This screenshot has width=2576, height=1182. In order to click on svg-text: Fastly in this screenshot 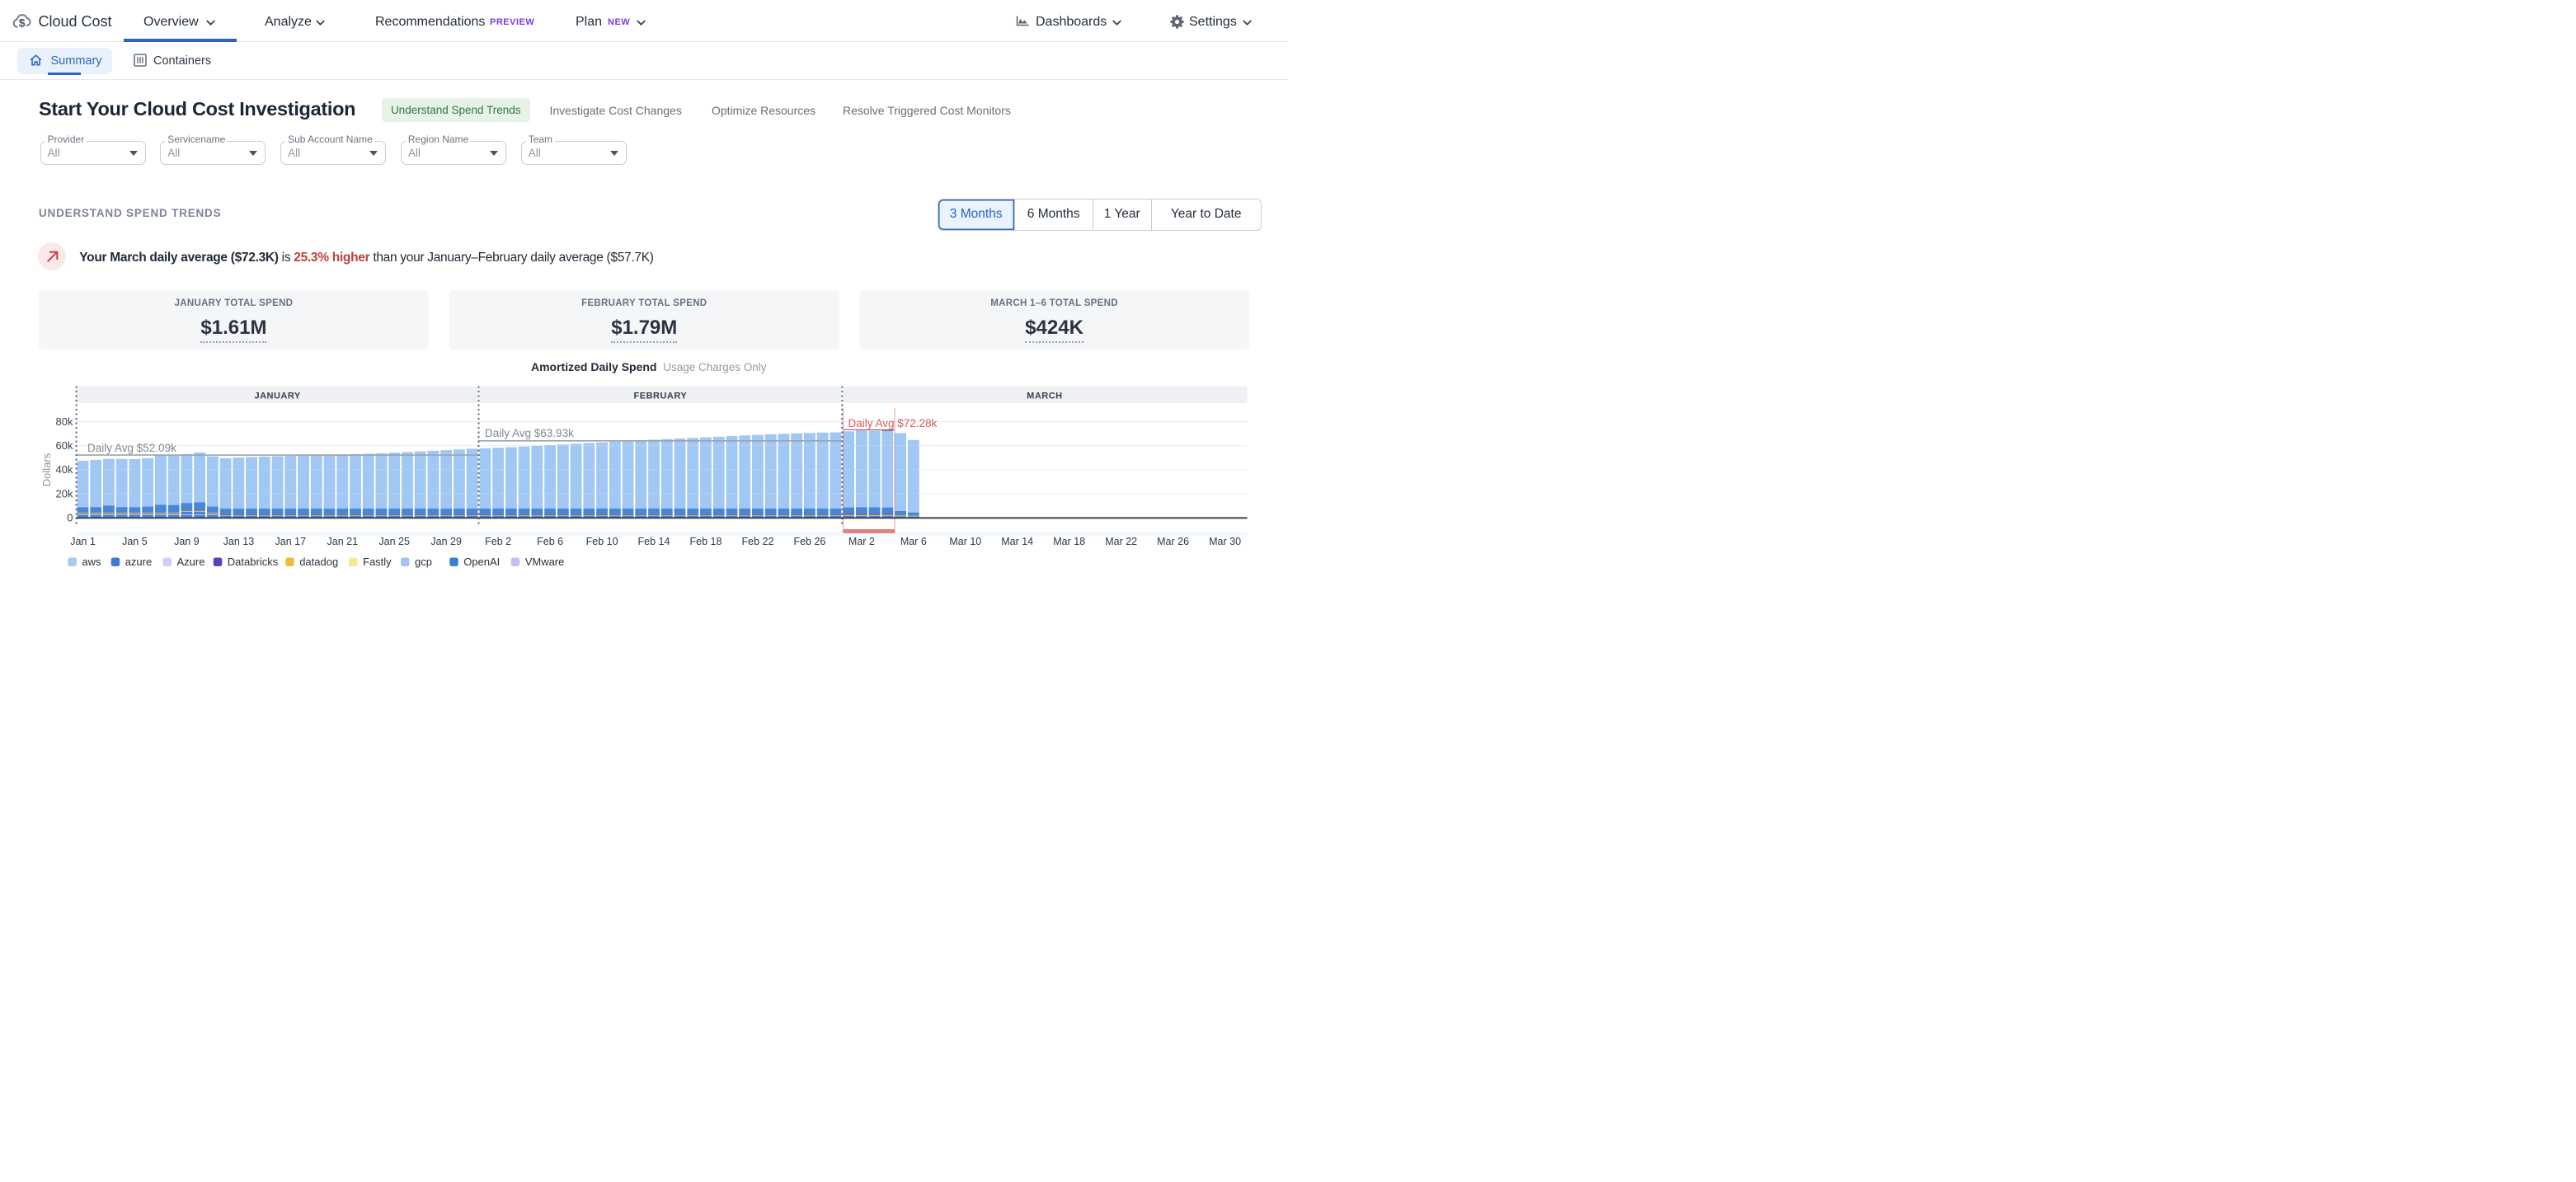, I will do `click(377, 562)`.